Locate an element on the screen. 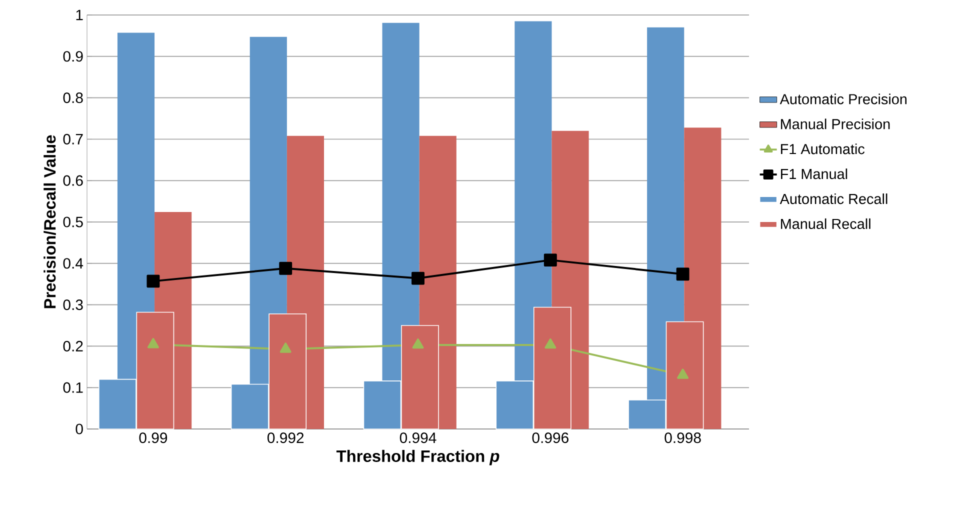 This screenshot has width=964, height=508. x-tick-label: 0.996 is located at coordinates (550, 438).